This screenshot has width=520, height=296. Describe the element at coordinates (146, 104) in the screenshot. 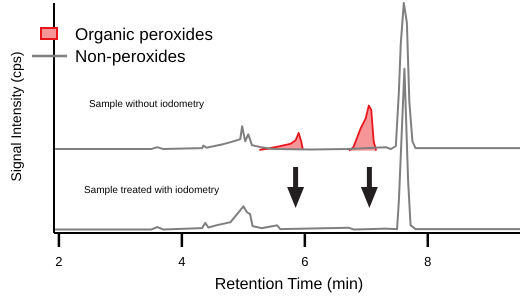

I see `annotation: Sample without iodometry` at that location.